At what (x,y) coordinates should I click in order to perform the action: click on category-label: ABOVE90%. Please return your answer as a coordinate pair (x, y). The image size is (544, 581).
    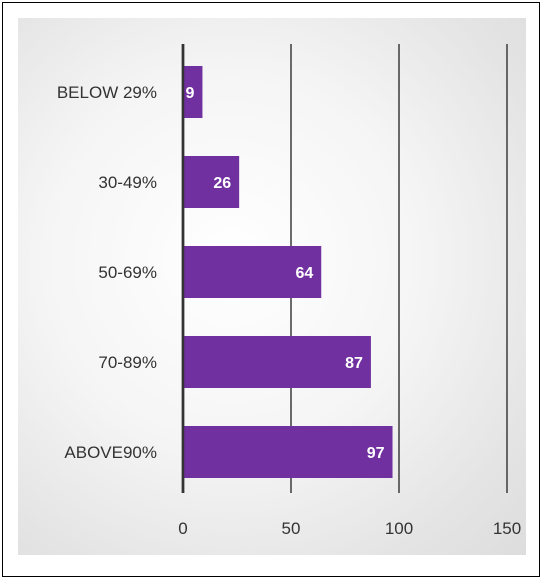
    Looking at the image, I should click on (110, 452).